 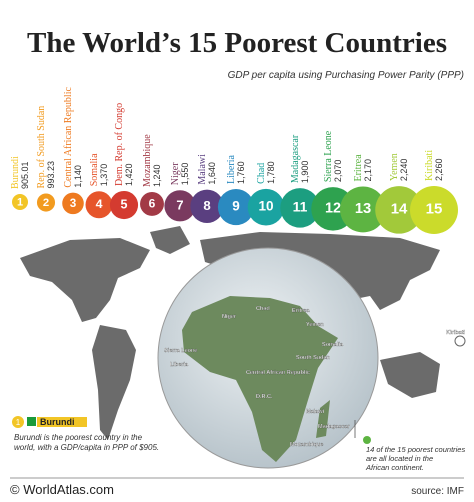 I want to click on value-label: 993.23, so click(x=51, y=175).